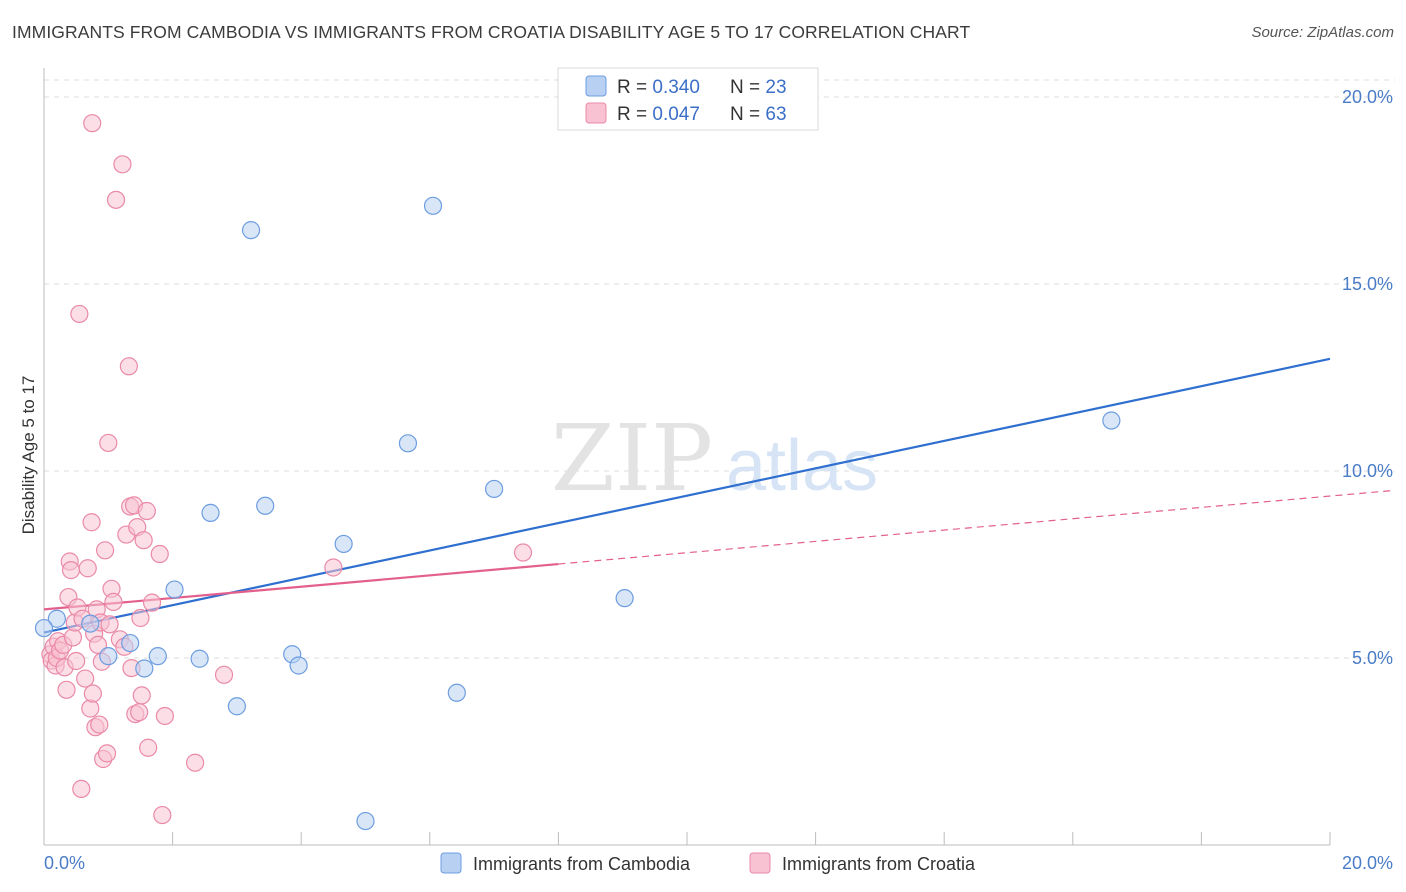 The height and width of the screenshot is (892, 1406). I want to click on legend-swatch-cambodia, so click(596, 86).